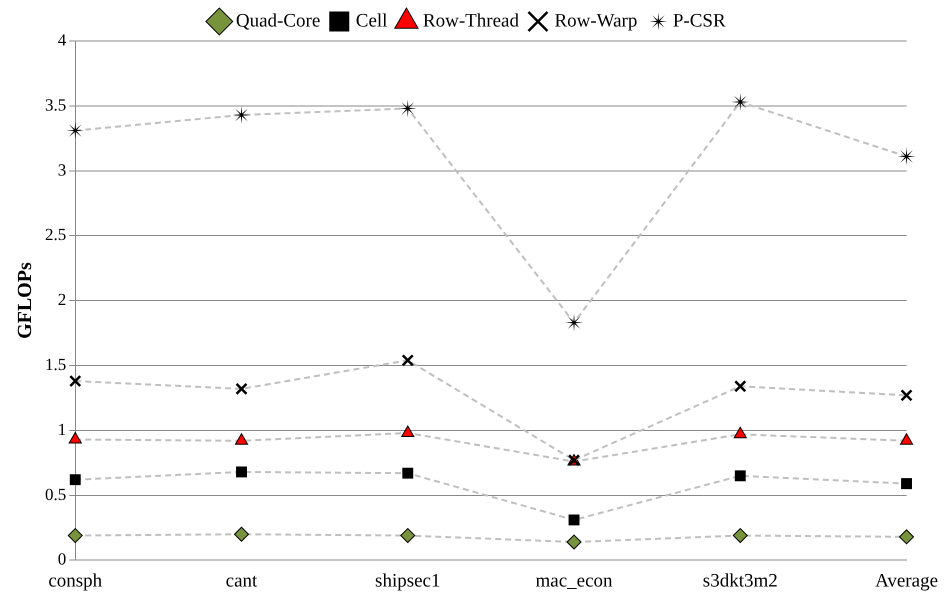 This screenshot has width=948, height=608. I want to click on y-tick-label: 2.5, so click(55, 234).